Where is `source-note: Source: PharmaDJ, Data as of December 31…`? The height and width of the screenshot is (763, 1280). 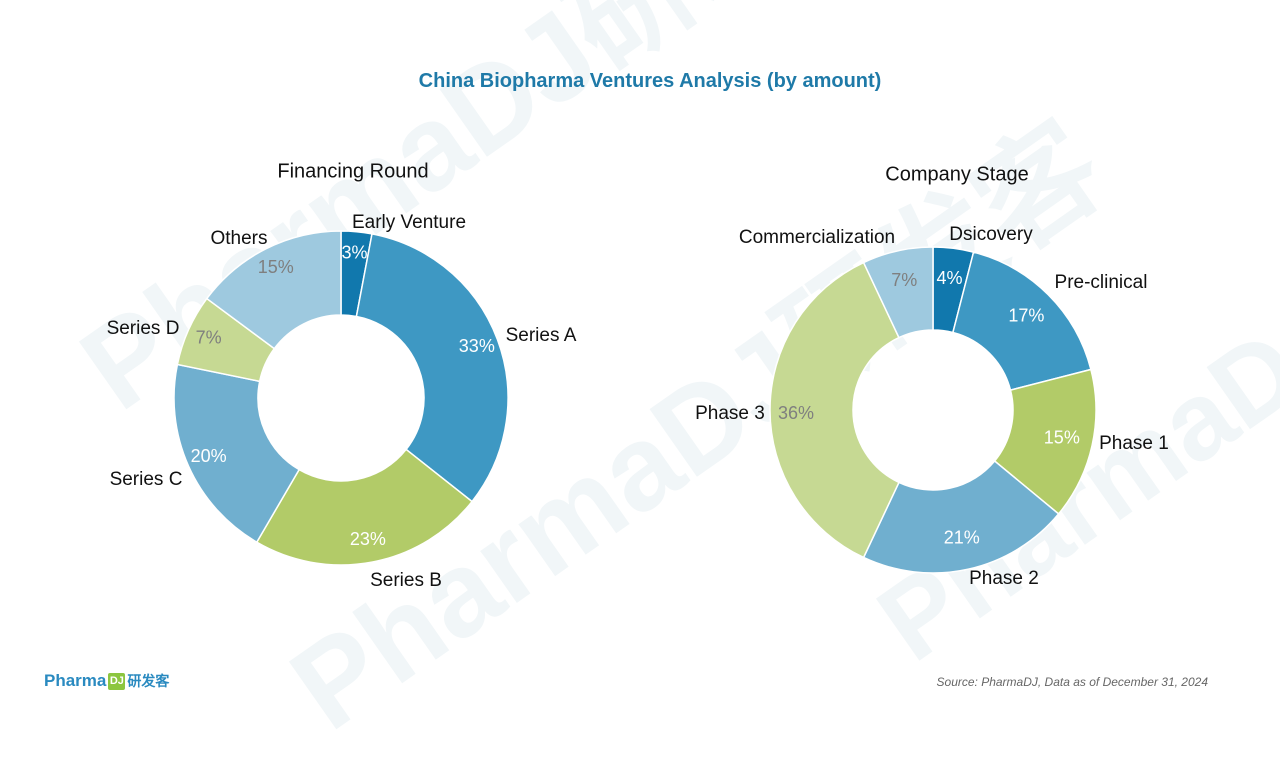 source-note: Source: PharmaDJ, Data as of December 31… is located at coordinates (1072, 682).